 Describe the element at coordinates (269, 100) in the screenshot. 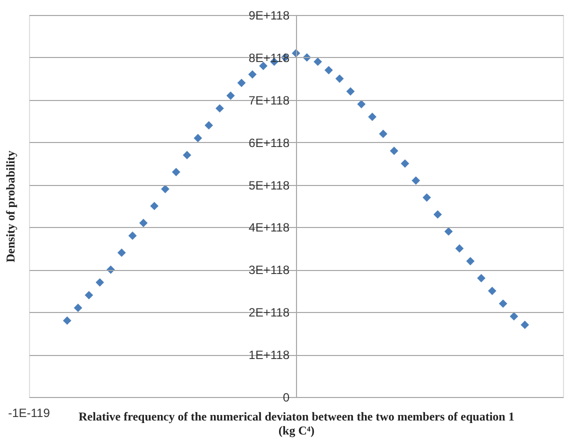

I see `y-tick-label: 7E+118` at that location.